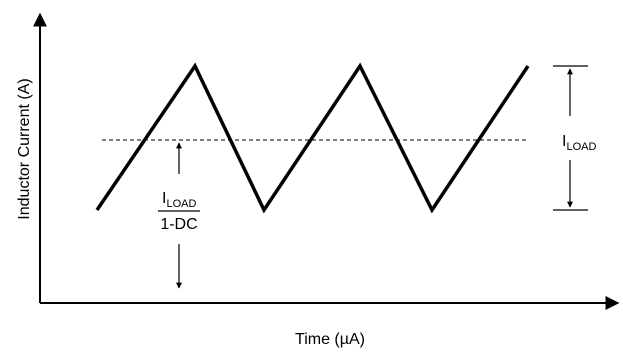 This screenshot has width=623, height=354. Describe the element at coordinates (24, 148) in the screenshot. I see `y-axis-label: Inductor Current (A)` at that location.